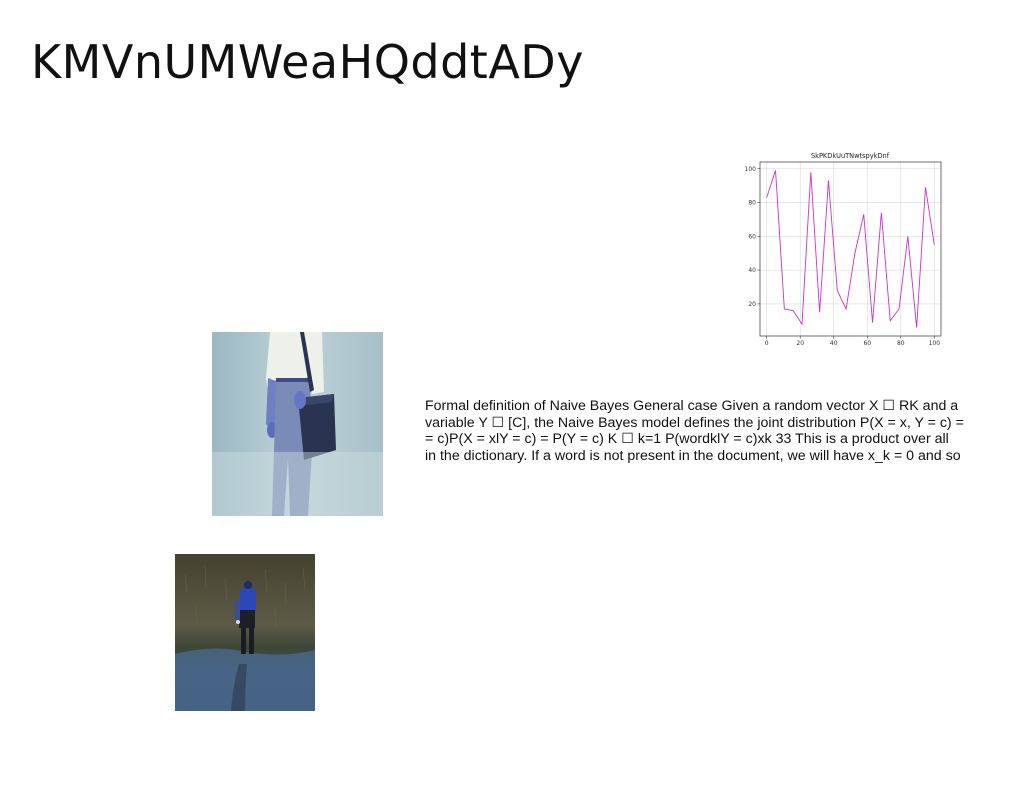 This screenshot has height=788, width=1024. I want to click on chart-title: SkPKDkUuTNwtspykDnf, so click(850, 156).